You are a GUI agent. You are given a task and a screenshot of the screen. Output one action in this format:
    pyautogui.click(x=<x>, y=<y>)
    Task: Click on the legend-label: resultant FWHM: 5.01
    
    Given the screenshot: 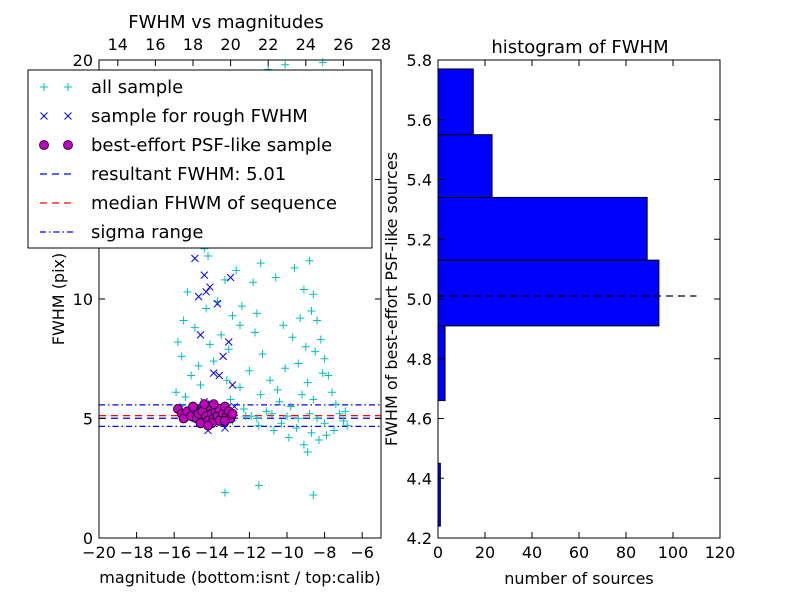 What is the action you would take?
    pyautogui.click(x=188, y=174)
    